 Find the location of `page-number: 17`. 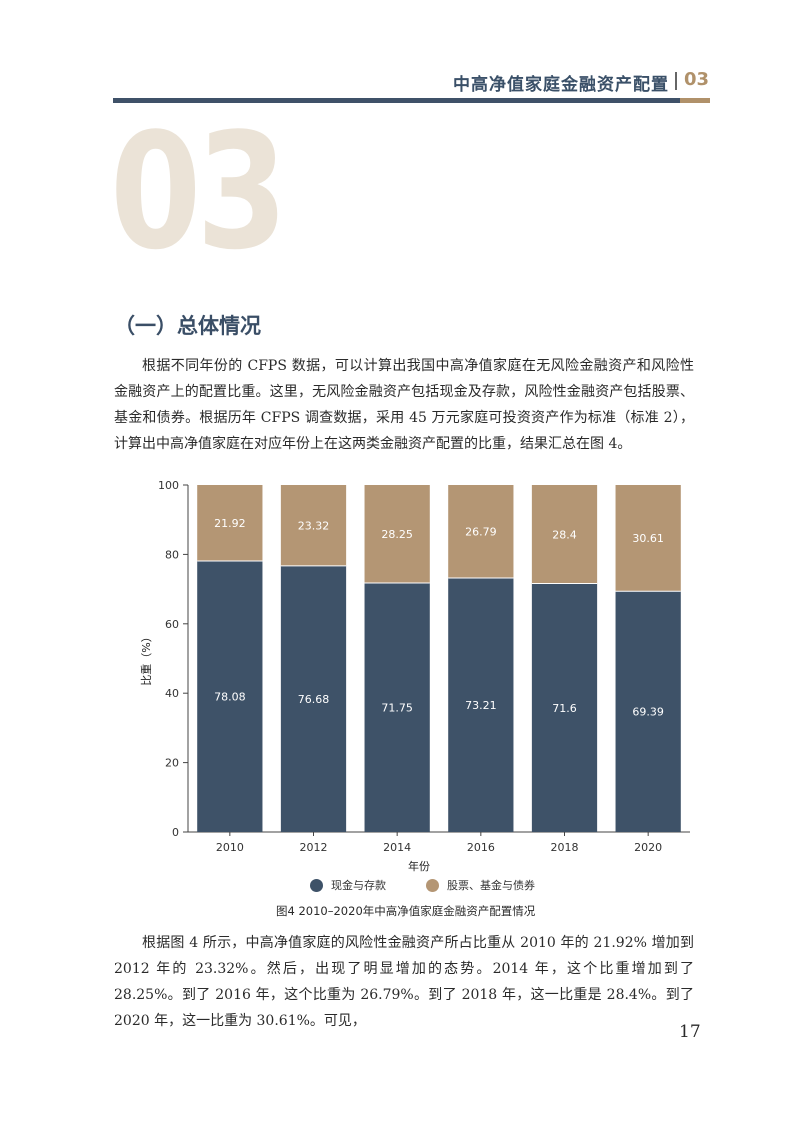

page-number: 17 is located at coordinates (690, 1032).